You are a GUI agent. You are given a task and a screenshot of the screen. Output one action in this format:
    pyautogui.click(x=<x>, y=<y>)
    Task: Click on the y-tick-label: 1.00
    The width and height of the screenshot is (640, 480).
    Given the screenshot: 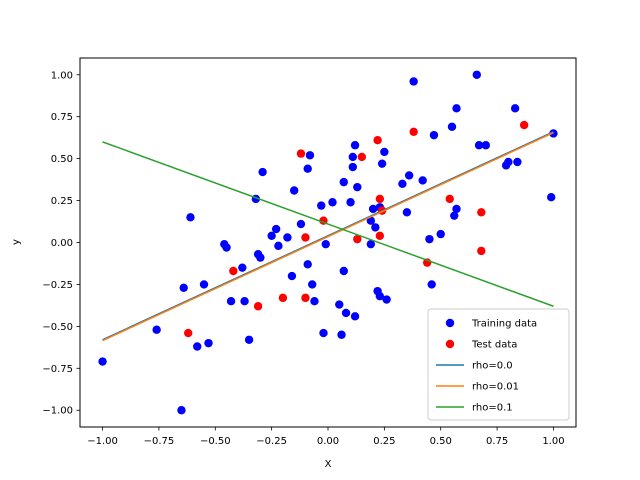 What is the action you would take?
    pyautogui.click(x=62, y=75)
    